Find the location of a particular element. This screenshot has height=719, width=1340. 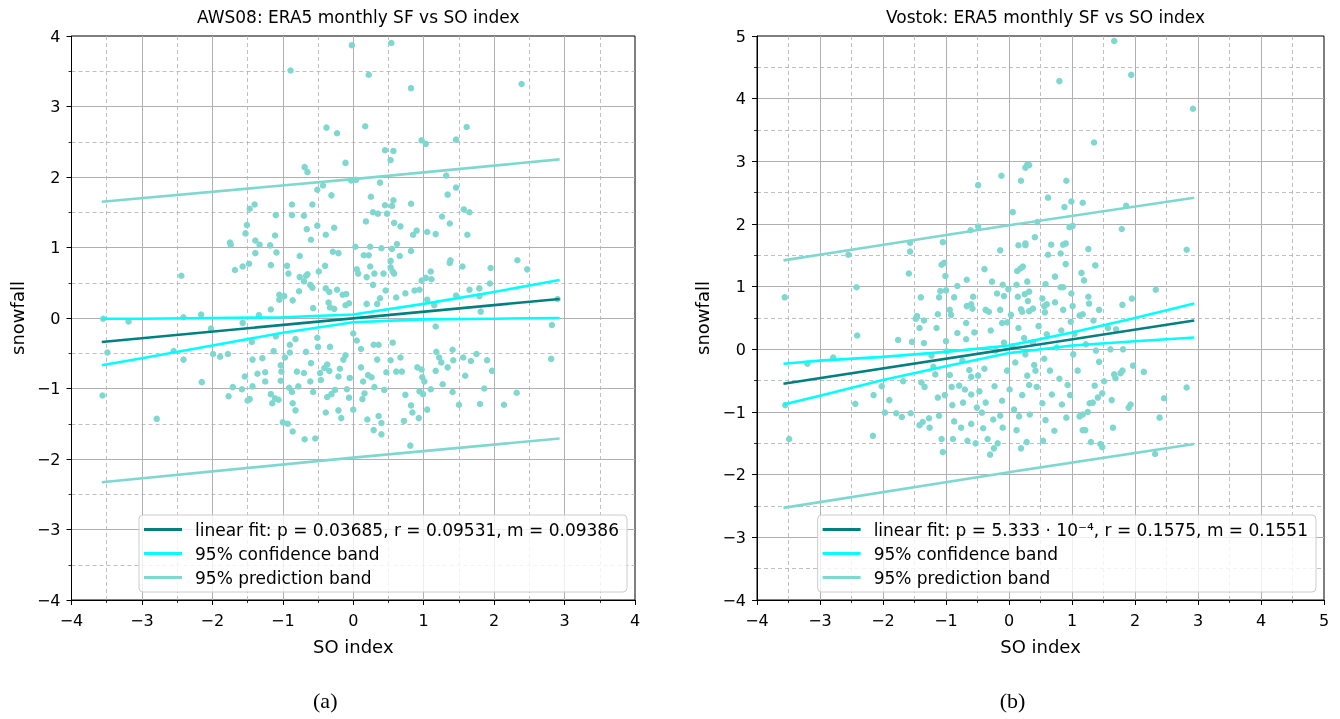

legend-label: linear fit: p = 0.03685, r = 0.09531, m = 0.09386 is located at coordinates (407, 529).